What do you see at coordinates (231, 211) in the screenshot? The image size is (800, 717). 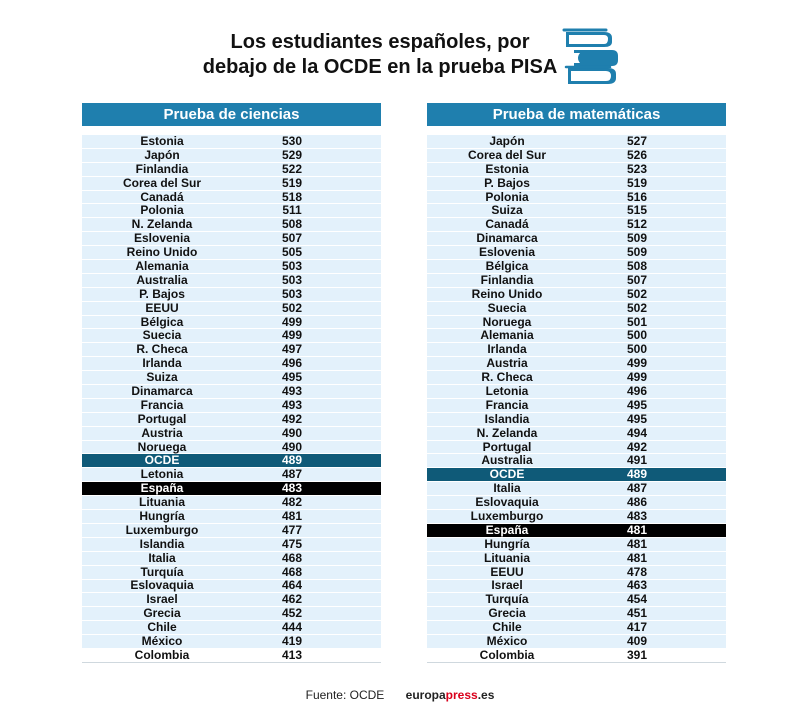 I see `table-row: Polonia 511` at bounding box center [231, 211].